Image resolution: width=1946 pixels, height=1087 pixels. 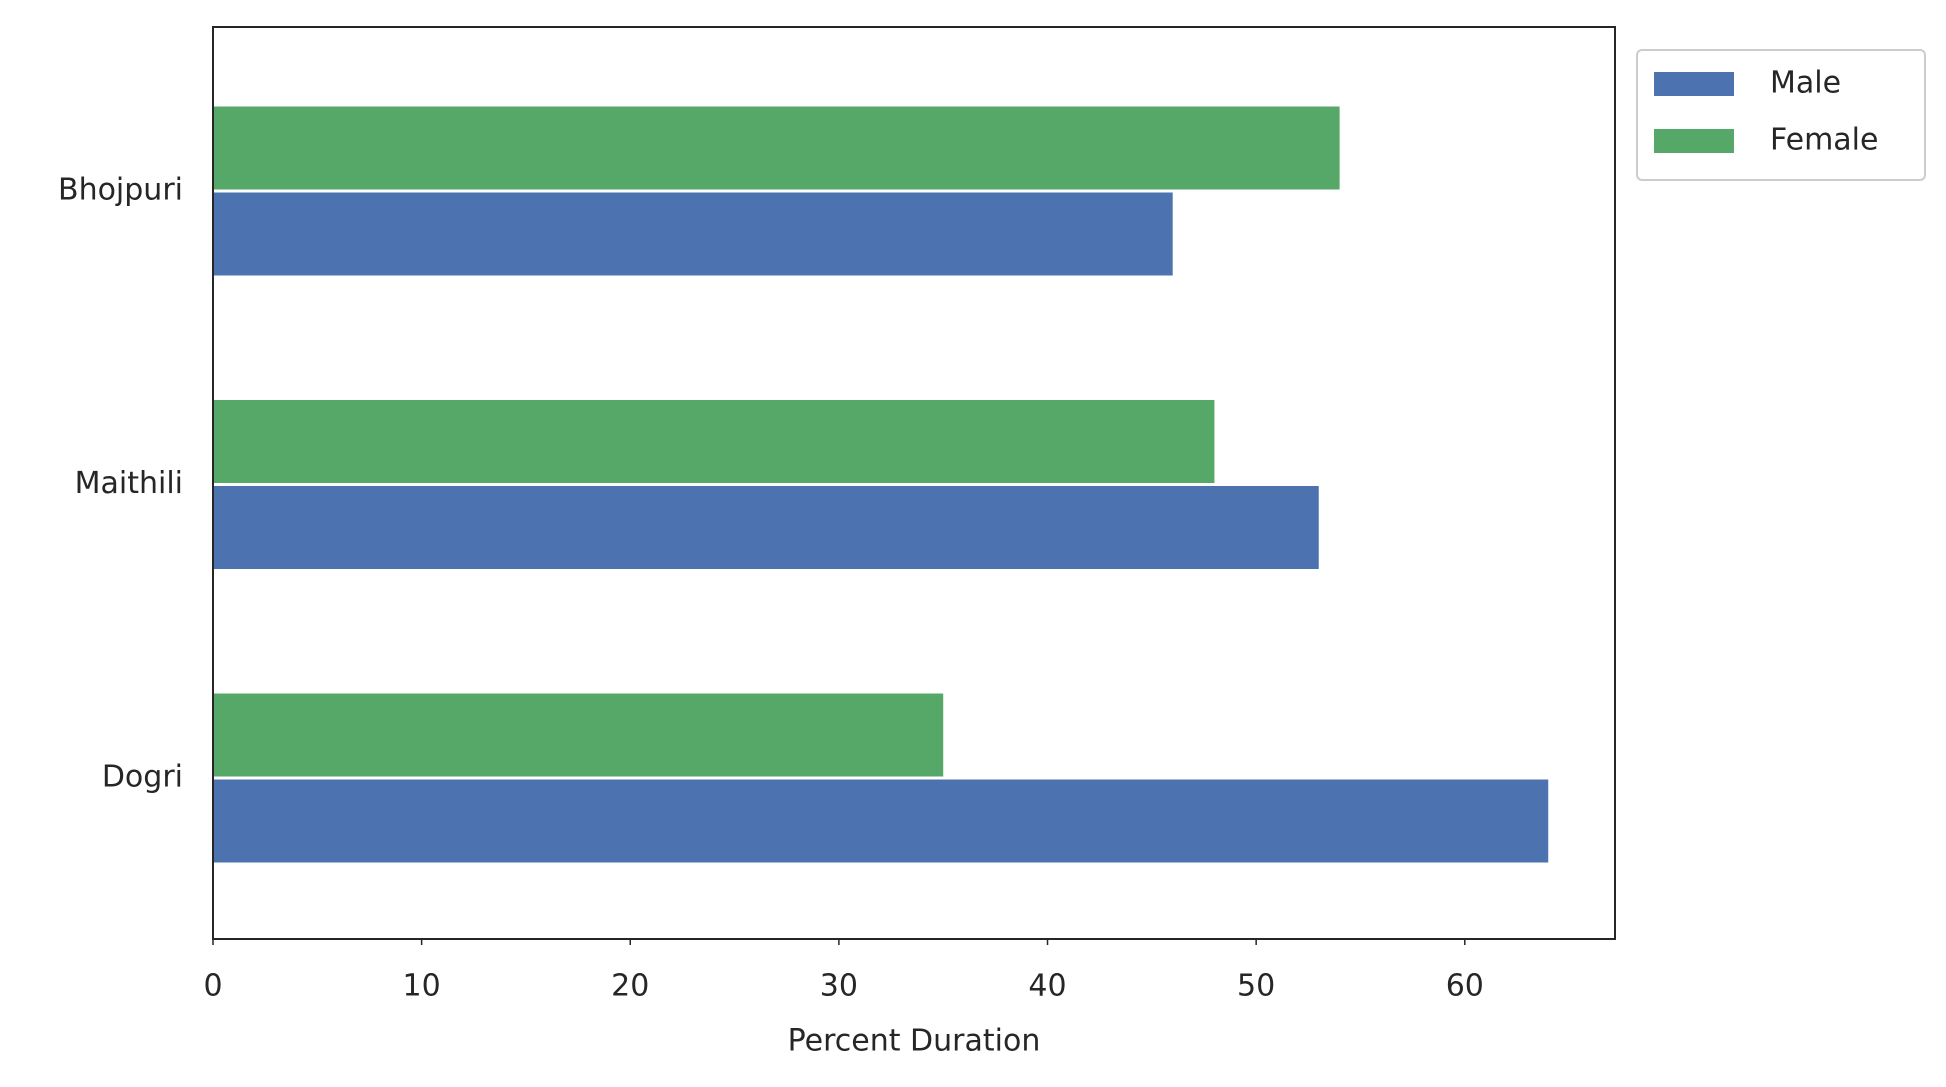 I want to click on y-tick-label: Maithili, so click(x=129, y=483).